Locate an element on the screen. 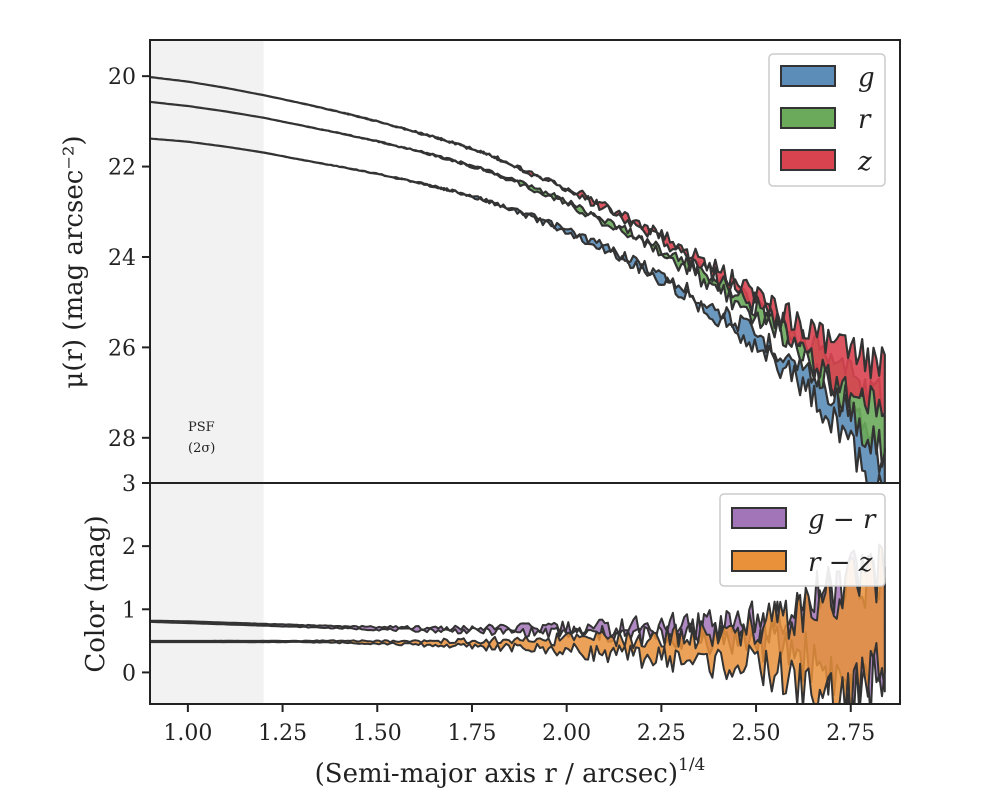 The width and height of the screenshot is (1000, 800). top-y-tick-label: 24 is located at coordinates (122, 258).